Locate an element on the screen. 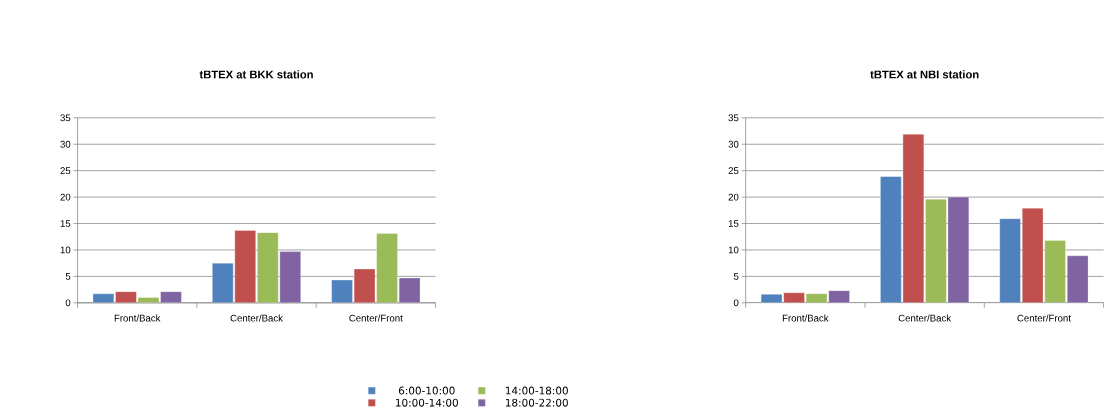  legend-label: 18:00-22:00 is located at coordinates (536, 402).